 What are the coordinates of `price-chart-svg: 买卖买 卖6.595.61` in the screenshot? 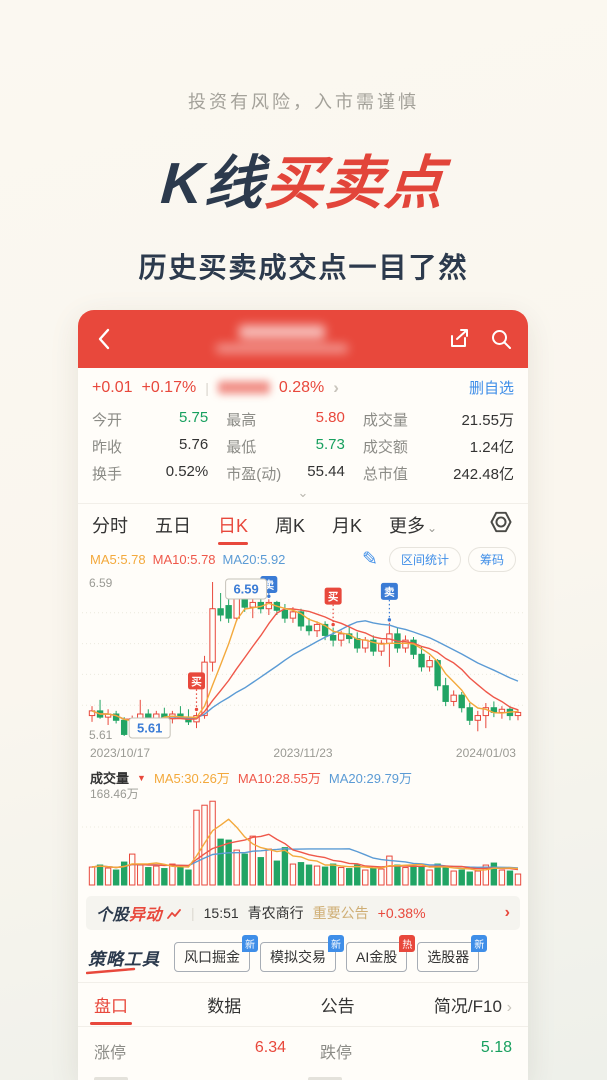 It's located at (303, 657).